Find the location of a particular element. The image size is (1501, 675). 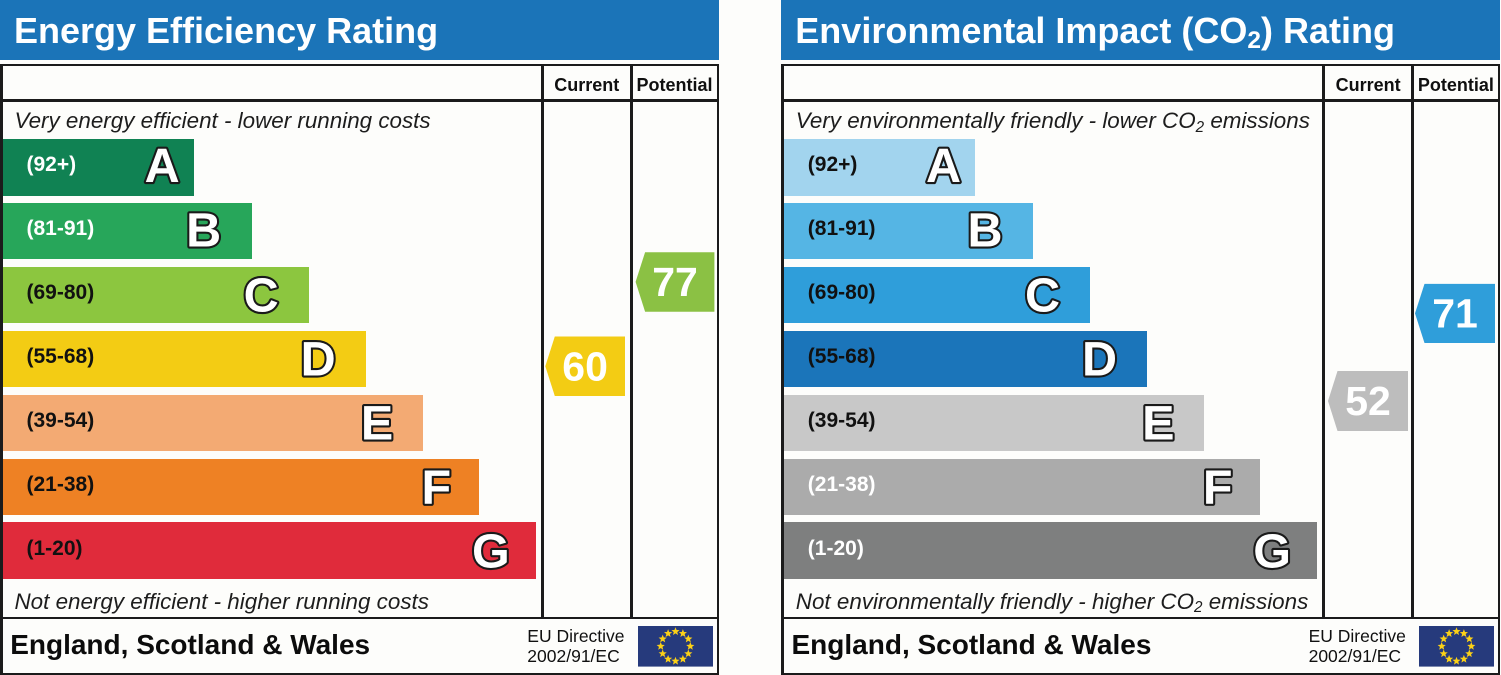

svg-text: 71 is located at coordinates (1455, 314).